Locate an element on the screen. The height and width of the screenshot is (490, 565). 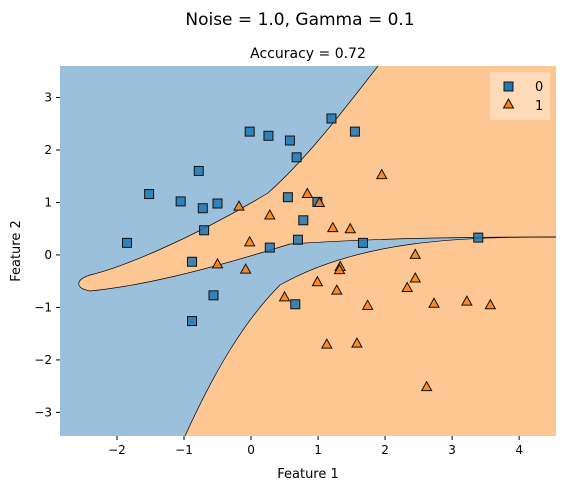
y-tick-label-0: −3 is located at coordinates (43, 412).